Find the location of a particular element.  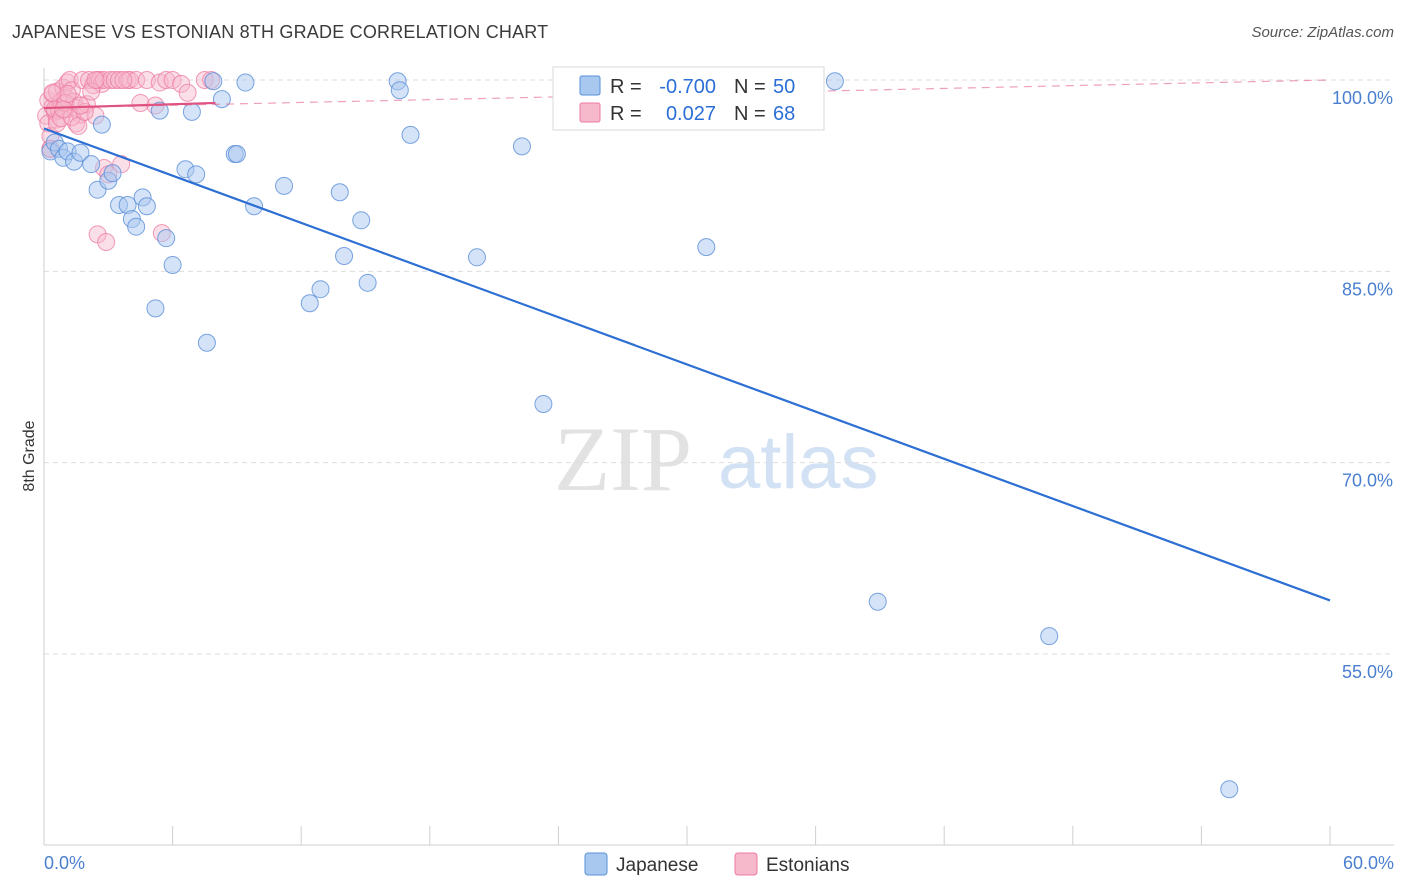

legend-n-label-japanese: N = is located at coordinates (750, 87).